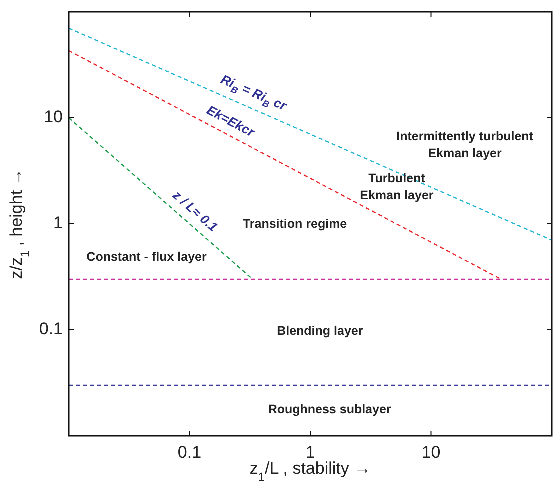 The height and width of the screenshot is (486, 557). I want to click on x-tick-label: 10, so click(431, 452).